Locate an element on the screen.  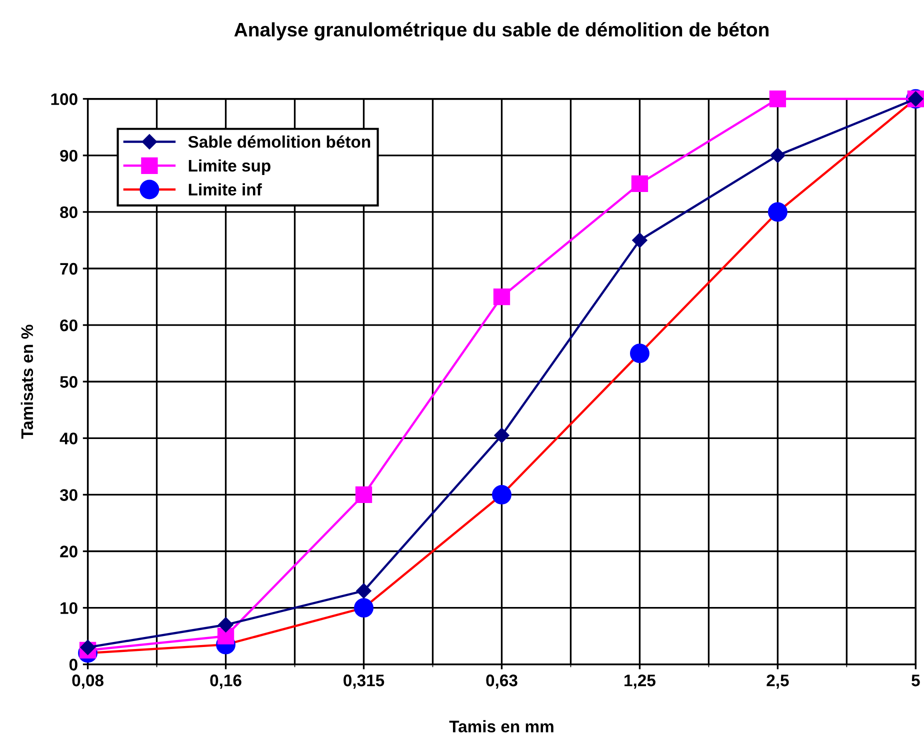
x-tick-label: 0,16 is located at coordinates (226, 681).